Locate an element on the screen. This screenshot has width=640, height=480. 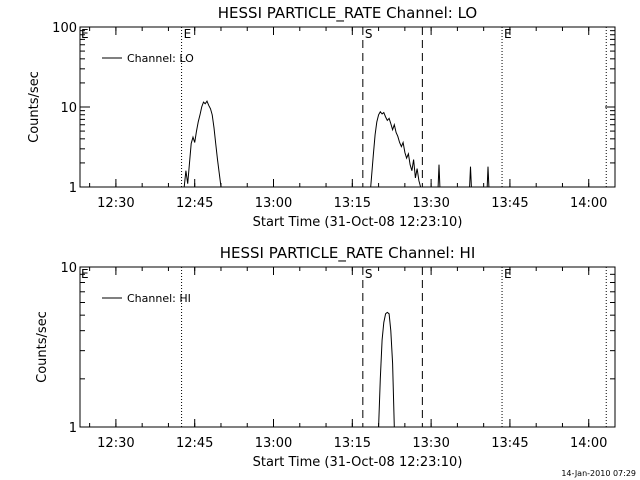
chart-title: HESSI PARTICLE_RATE Channel: HI is located at coordinates (348, 253).